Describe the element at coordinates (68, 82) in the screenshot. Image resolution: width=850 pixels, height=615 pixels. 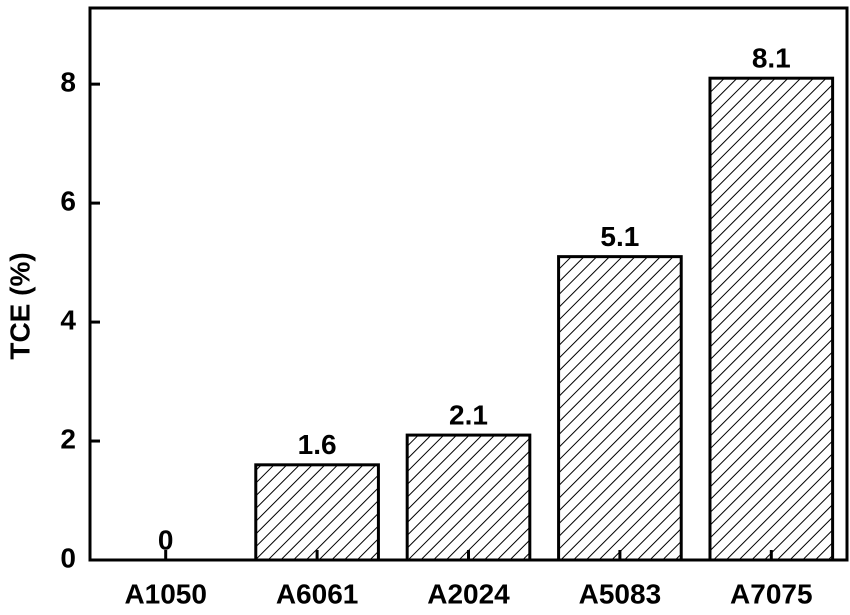
I see `y-tick-label: 8` at that location.